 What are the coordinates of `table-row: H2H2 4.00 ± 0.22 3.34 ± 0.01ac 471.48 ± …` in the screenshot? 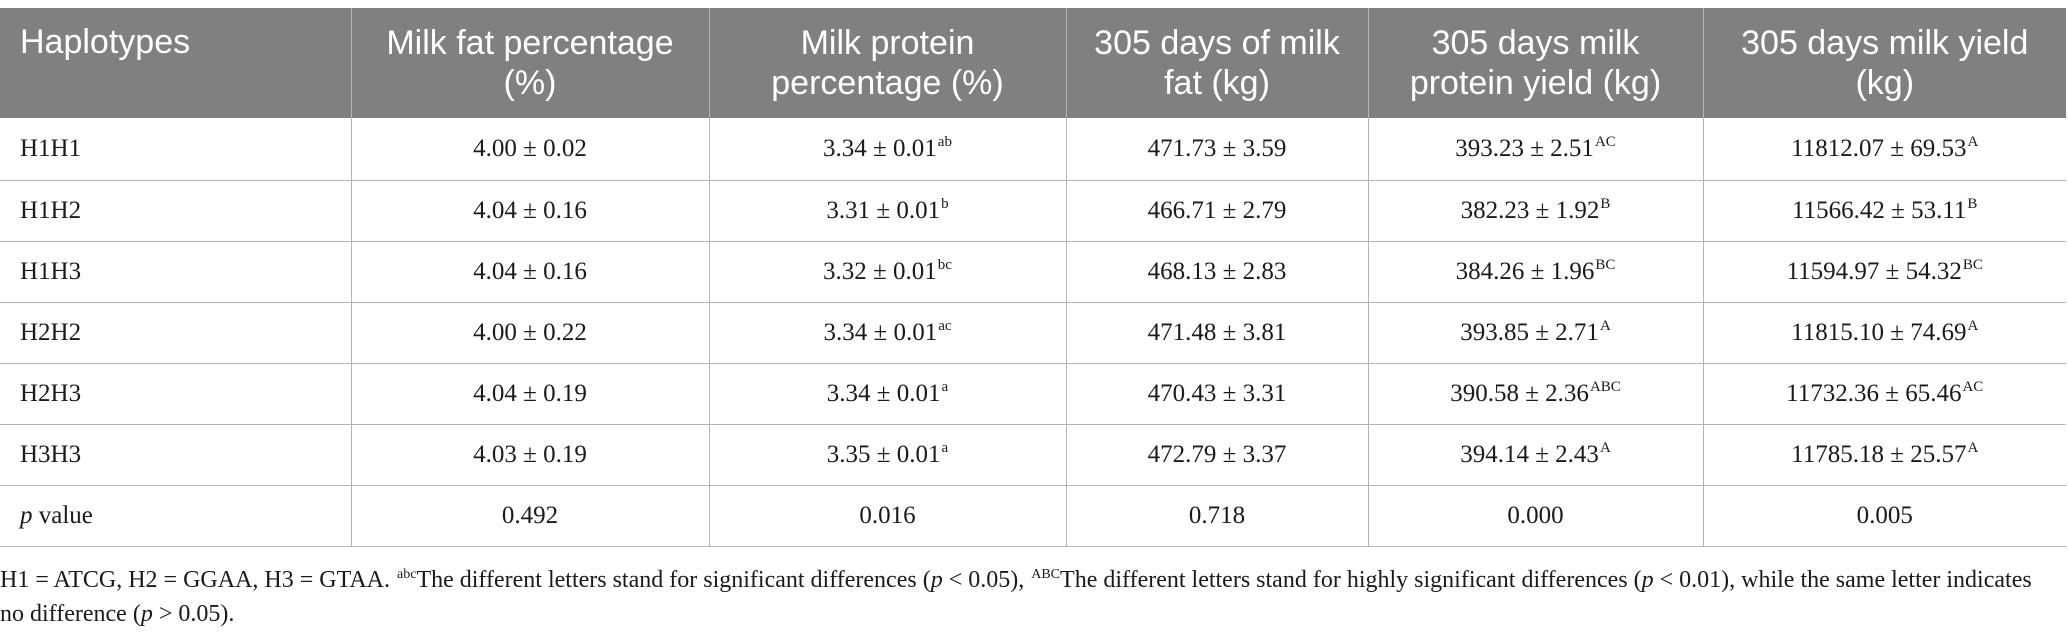 It's located at (1033, 333).